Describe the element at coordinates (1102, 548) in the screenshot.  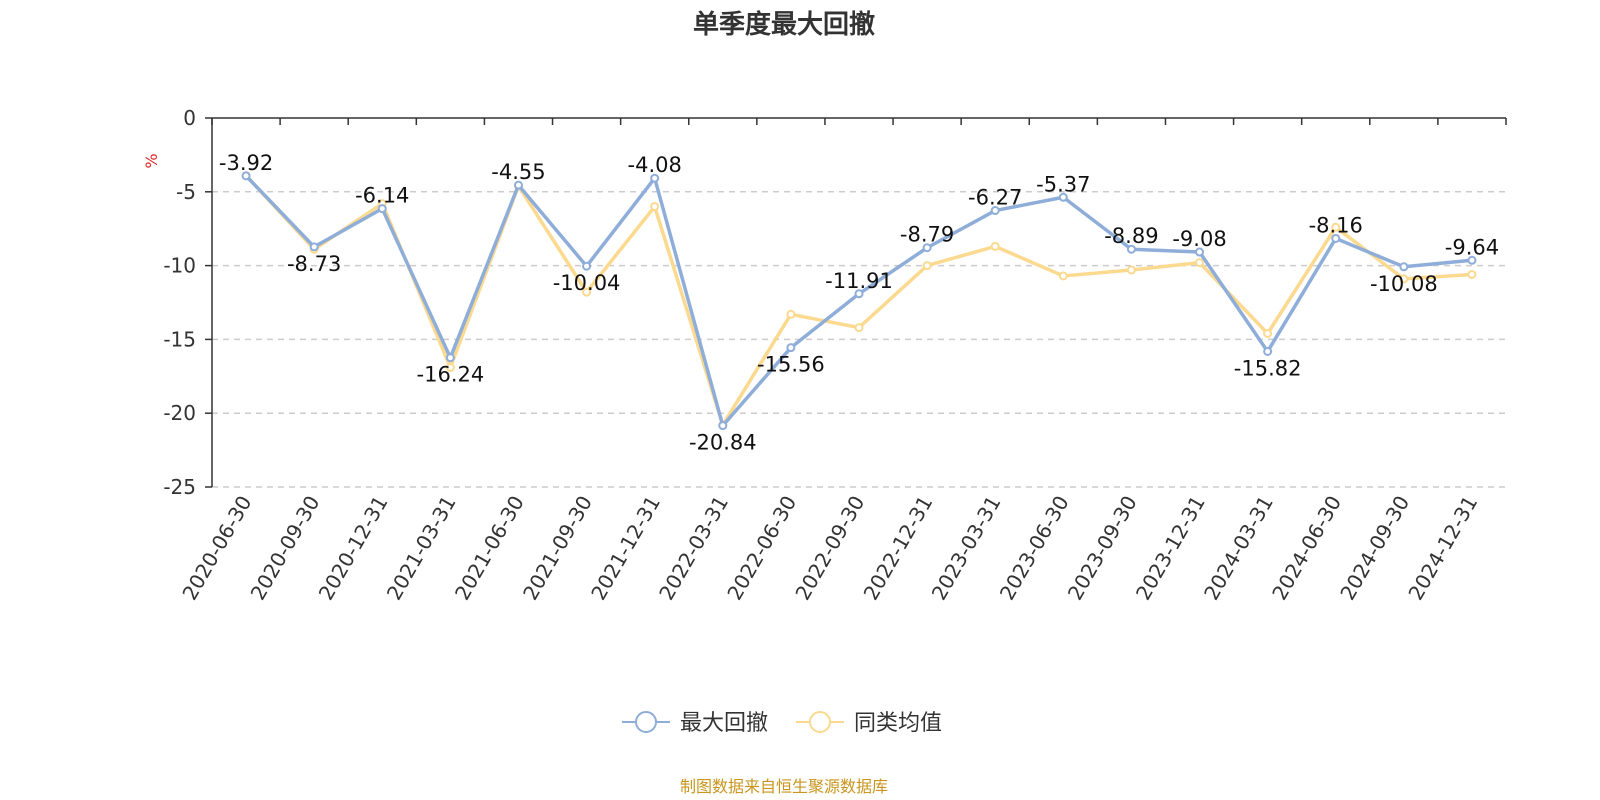
I see `x-tick-label: 2023-09-30` at that location.